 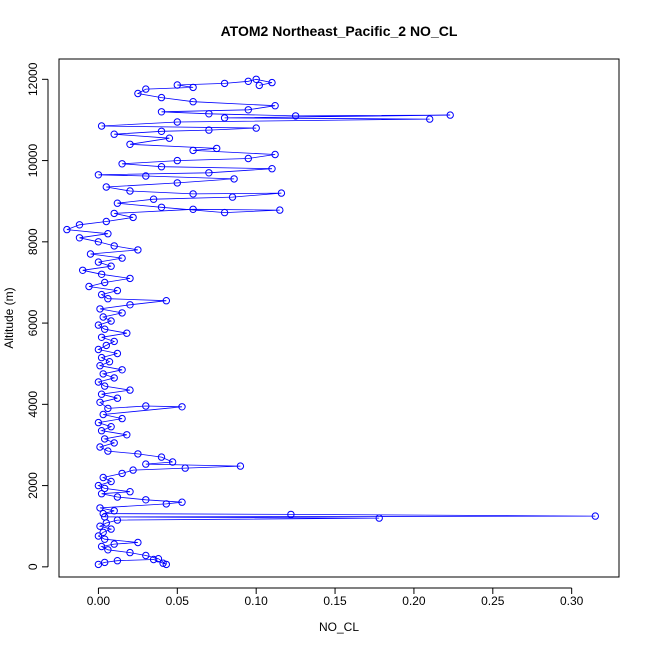 What do you see at coordinates (414, 601) in the screenshot?
I see `x-tick-label: 0.20` at bounding box center [414, 601].